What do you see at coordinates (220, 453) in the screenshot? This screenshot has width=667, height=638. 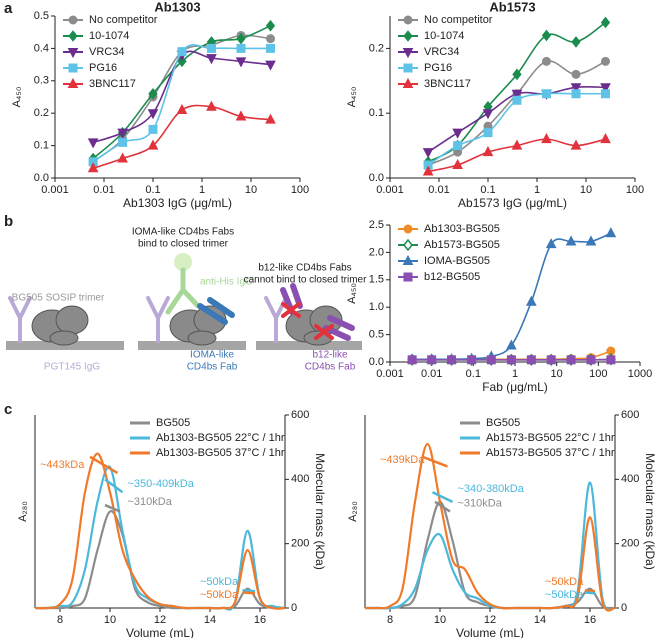 I see `legend-label: Ab1303-BG505 37°C / 1hr` at bounding box center [220, 453].